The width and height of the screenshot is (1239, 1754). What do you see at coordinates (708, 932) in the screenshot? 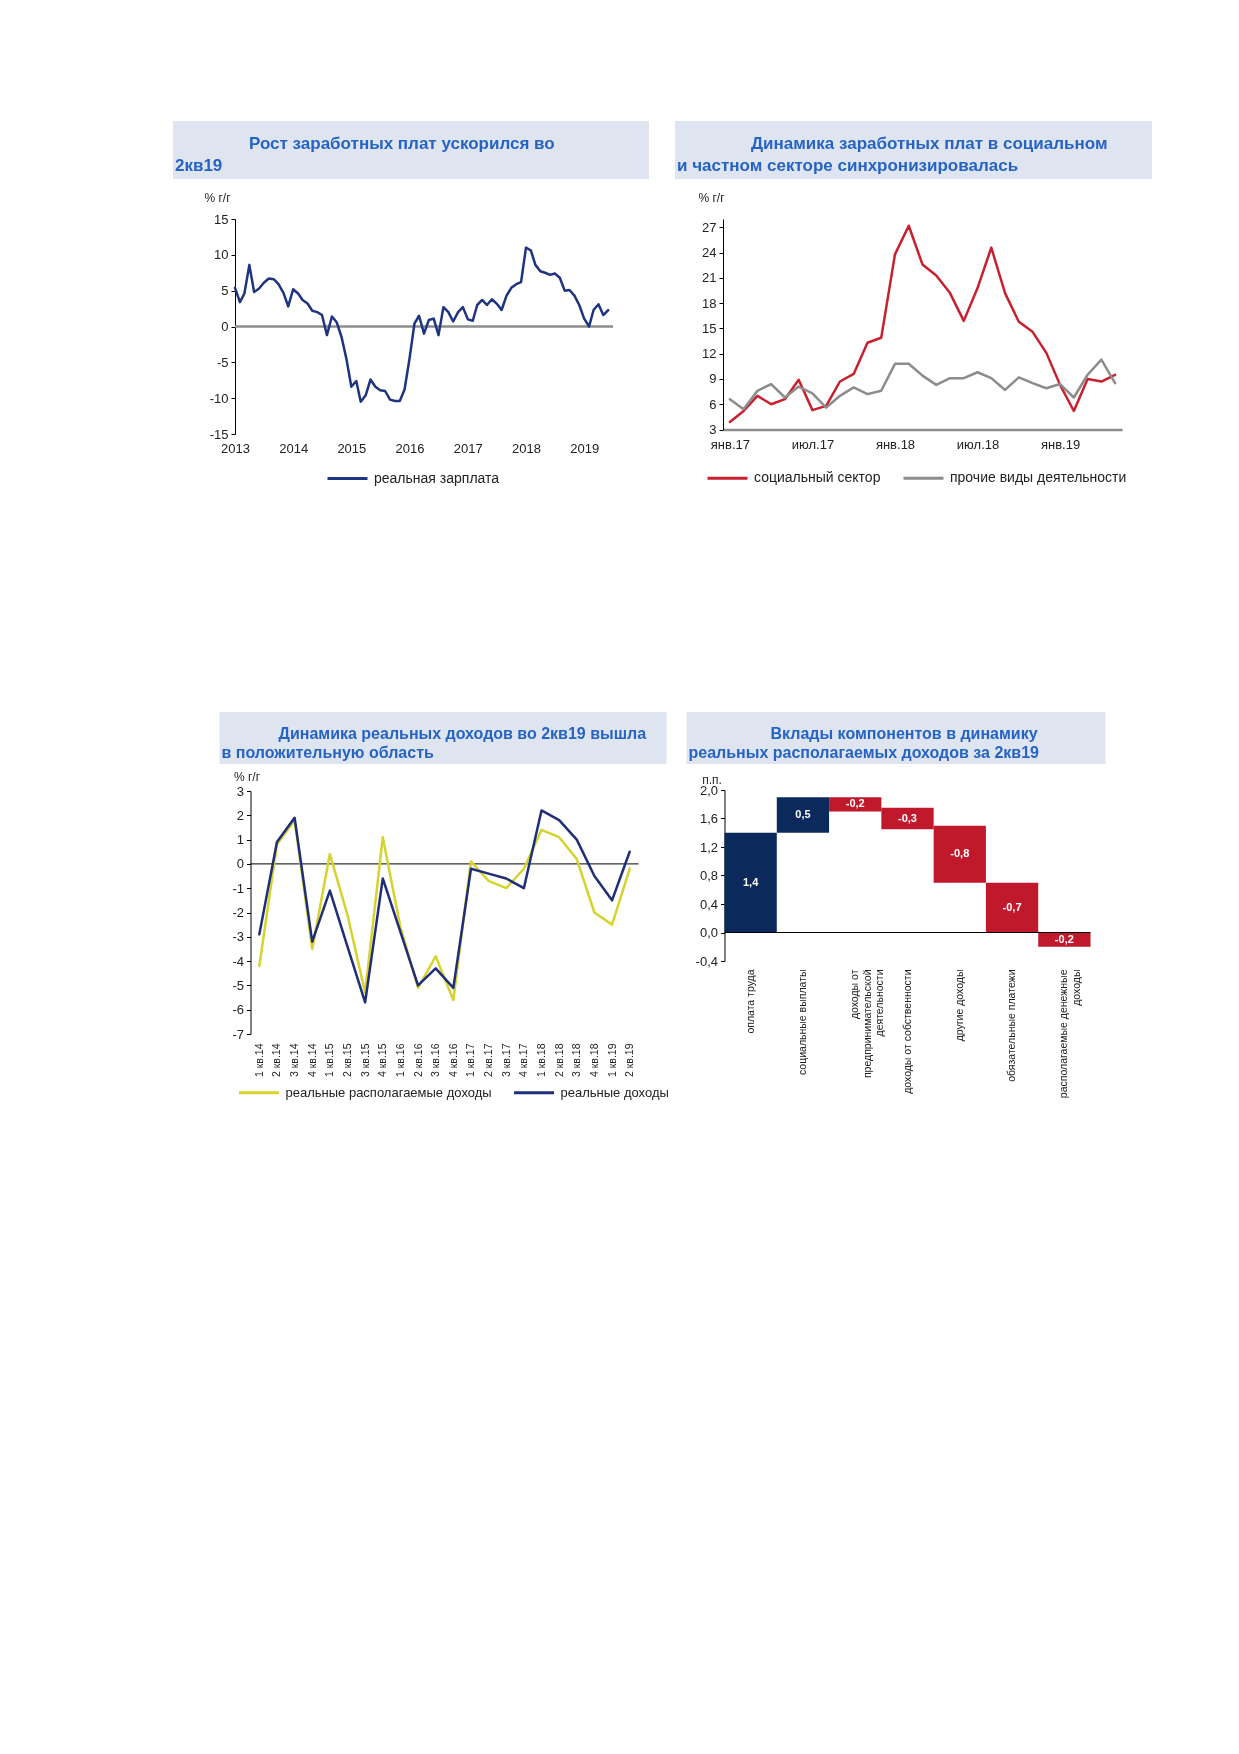
I see `y-tick-label: 0,0` at bounding box center [708, 932].